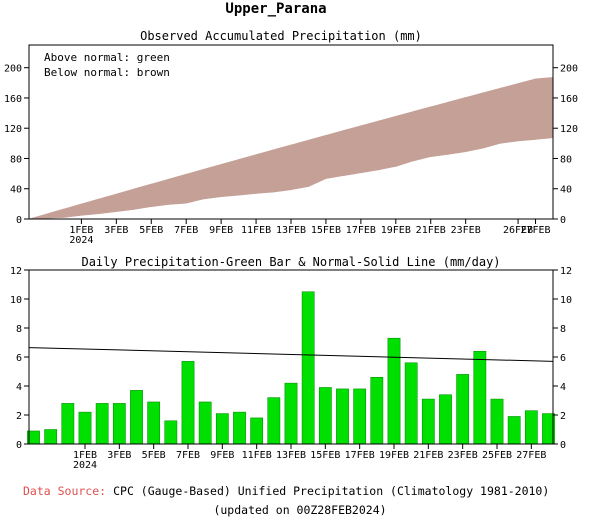 This screenshot has width=598, height=518. Describe the element at coordinates (563, 329) in the screenshot. I see `daily-ytick-label-right-4: 8` at that location.